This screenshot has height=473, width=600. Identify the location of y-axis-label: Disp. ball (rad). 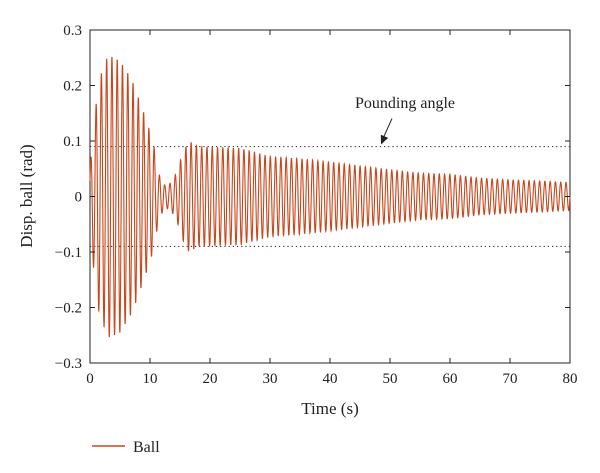
(26, 195).